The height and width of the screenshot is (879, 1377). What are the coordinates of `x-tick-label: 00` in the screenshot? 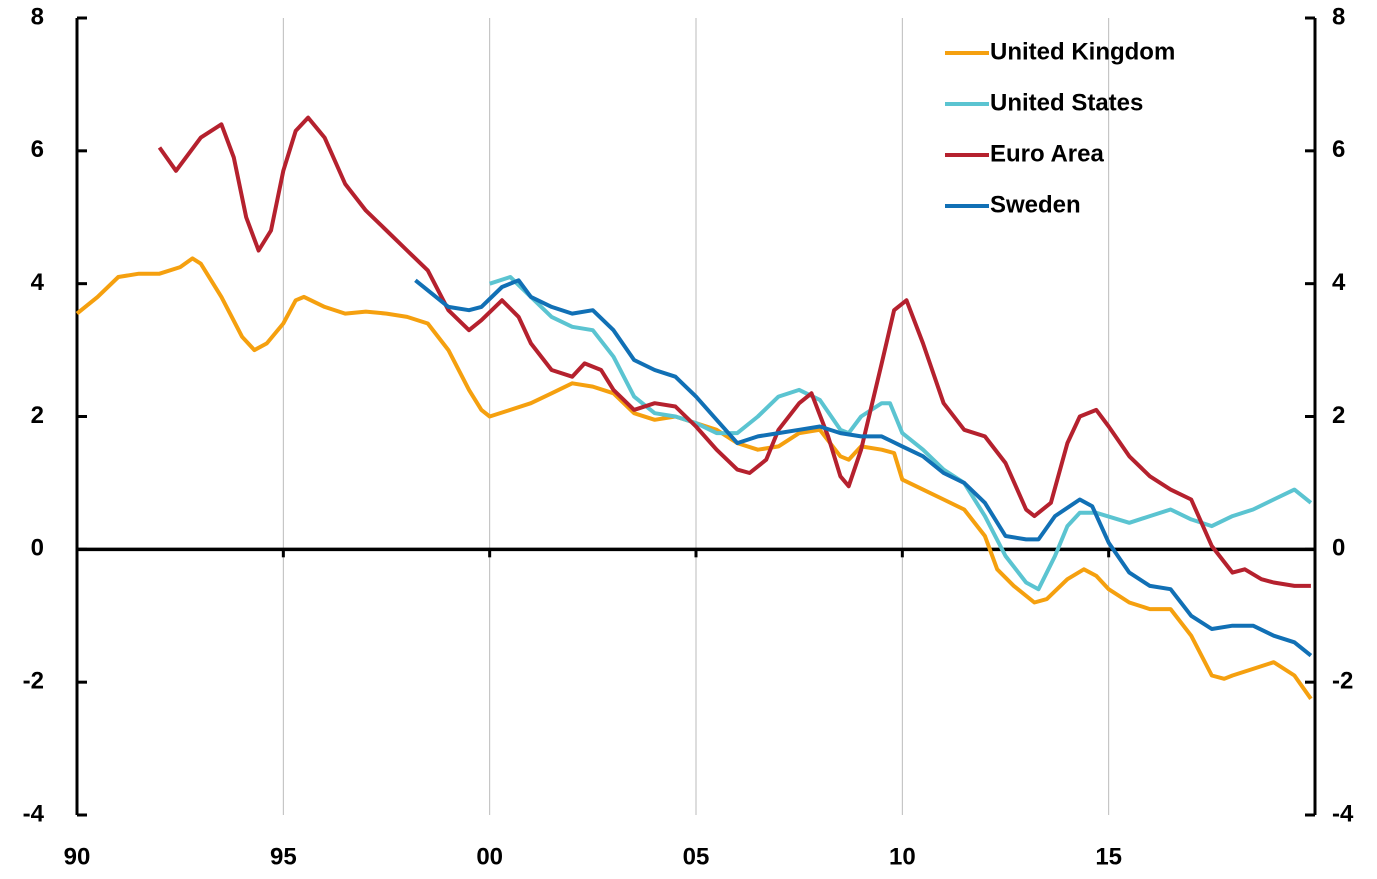 It's located at (489, 856).